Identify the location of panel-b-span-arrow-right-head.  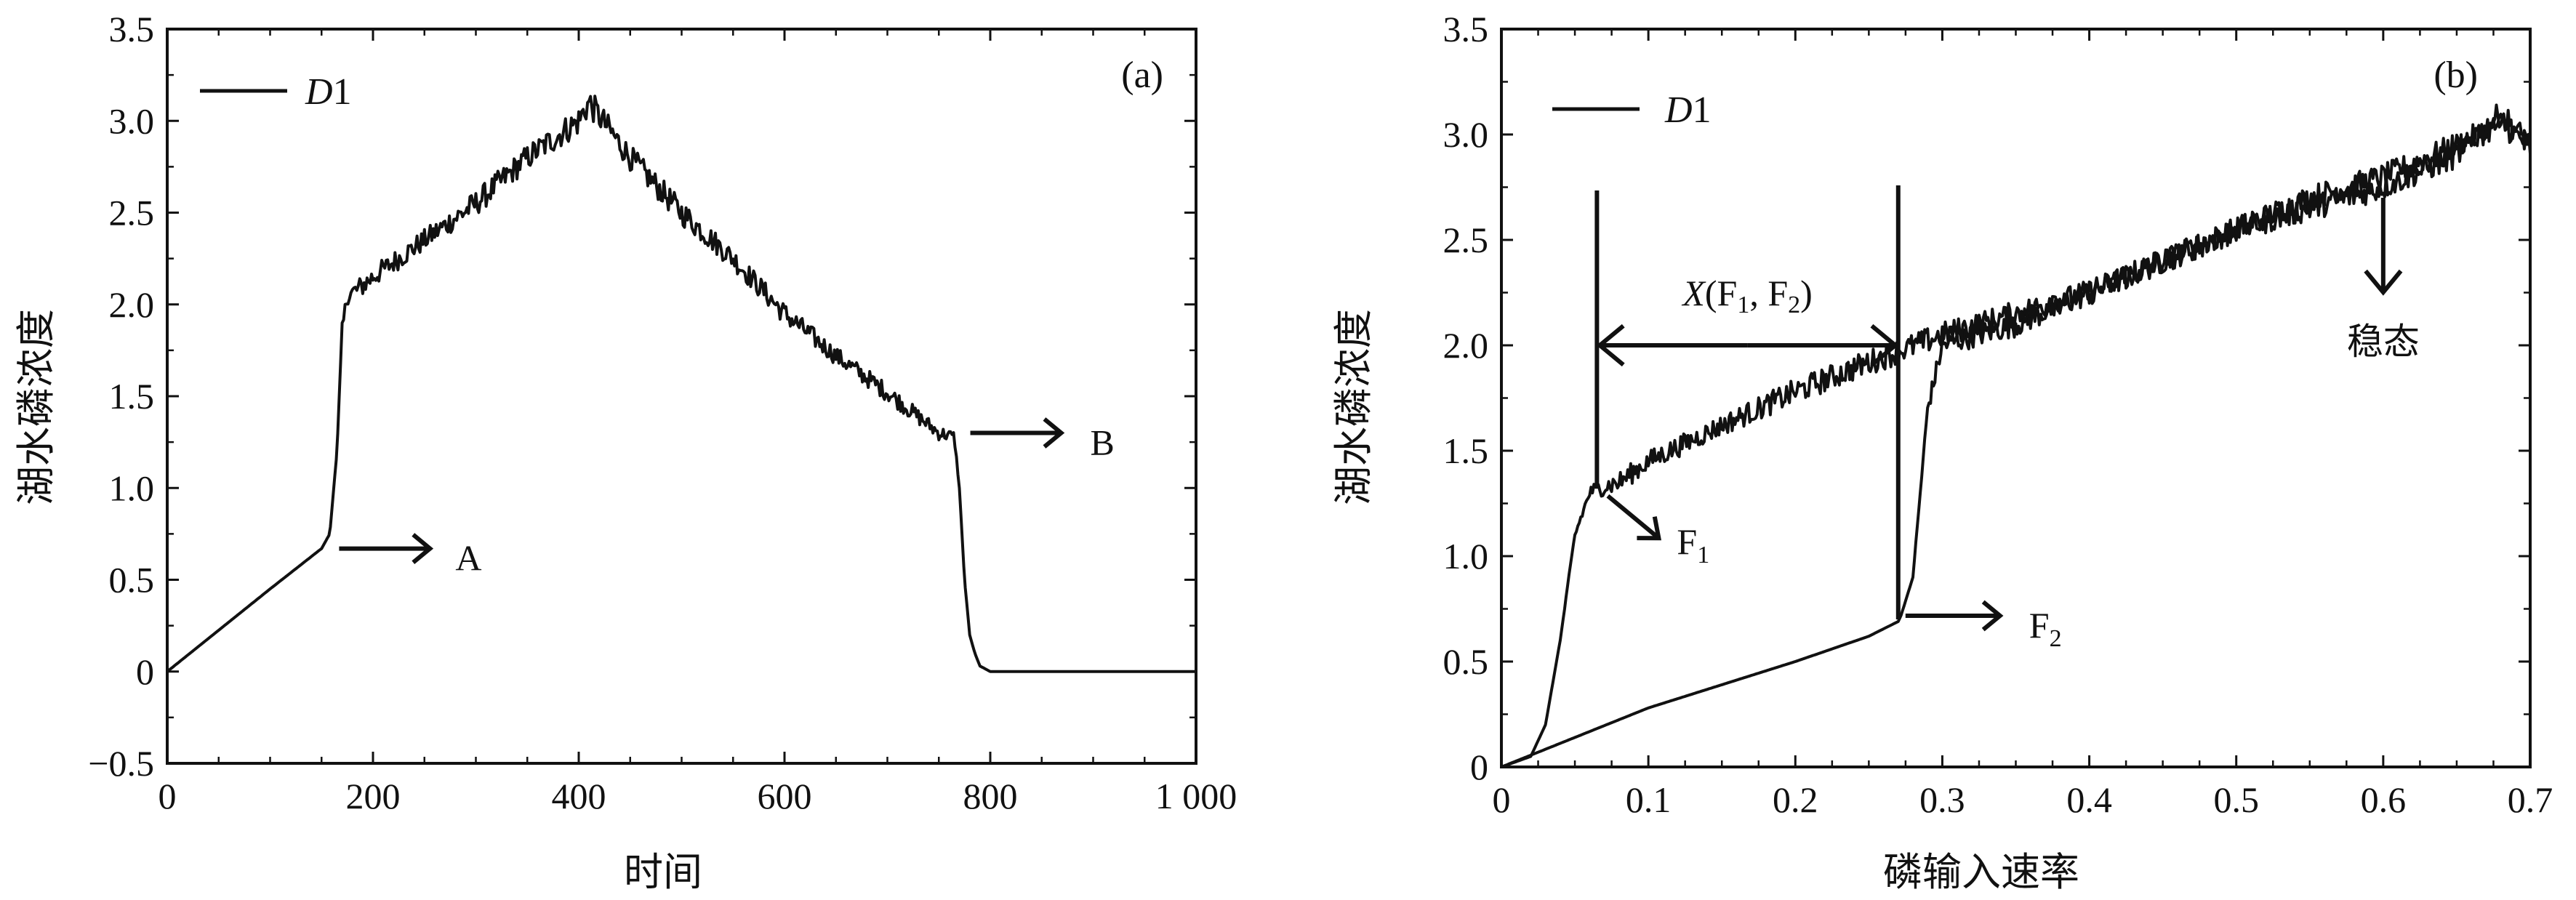
(1885, 345).